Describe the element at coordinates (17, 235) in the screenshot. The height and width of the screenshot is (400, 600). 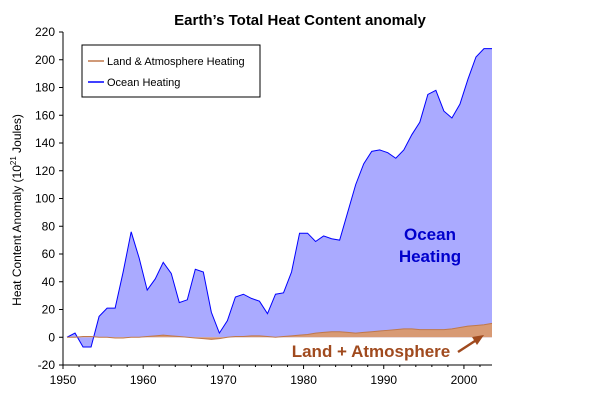
I see `y-axis-label-main: Heat Content Anomaly (10` at that location.